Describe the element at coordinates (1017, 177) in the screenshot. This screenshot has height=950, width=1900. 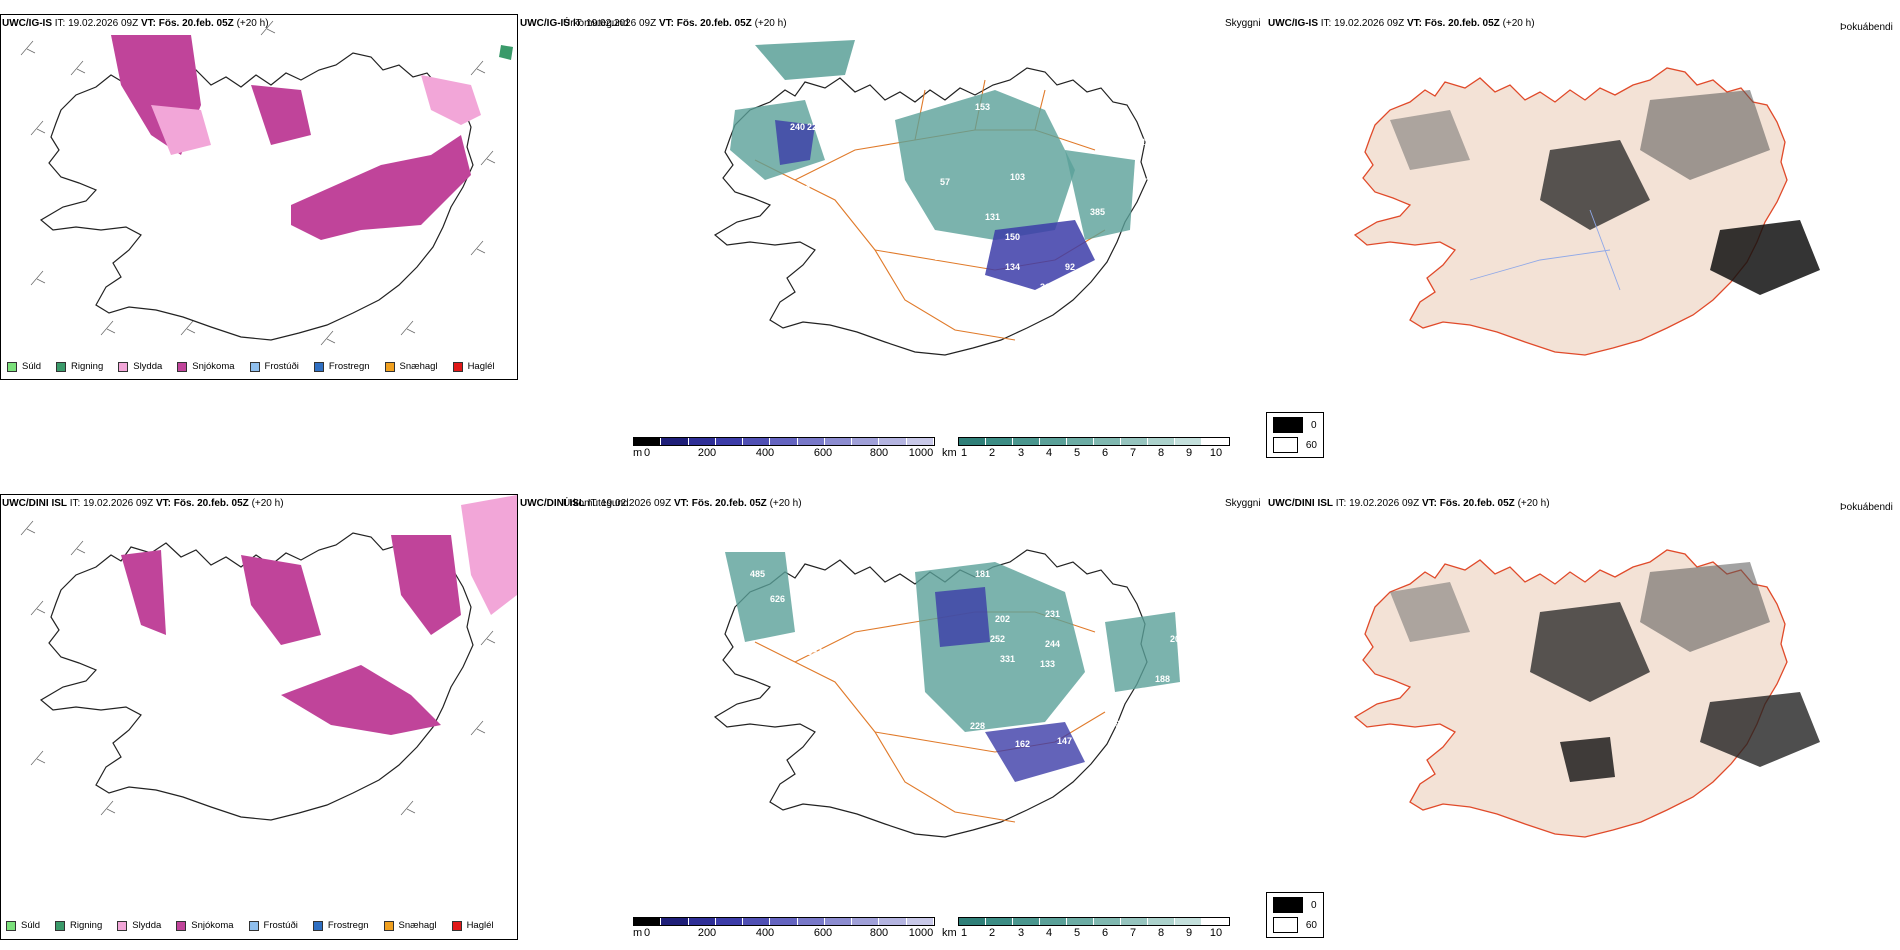
I see `ceiling-label: 103` at that location.